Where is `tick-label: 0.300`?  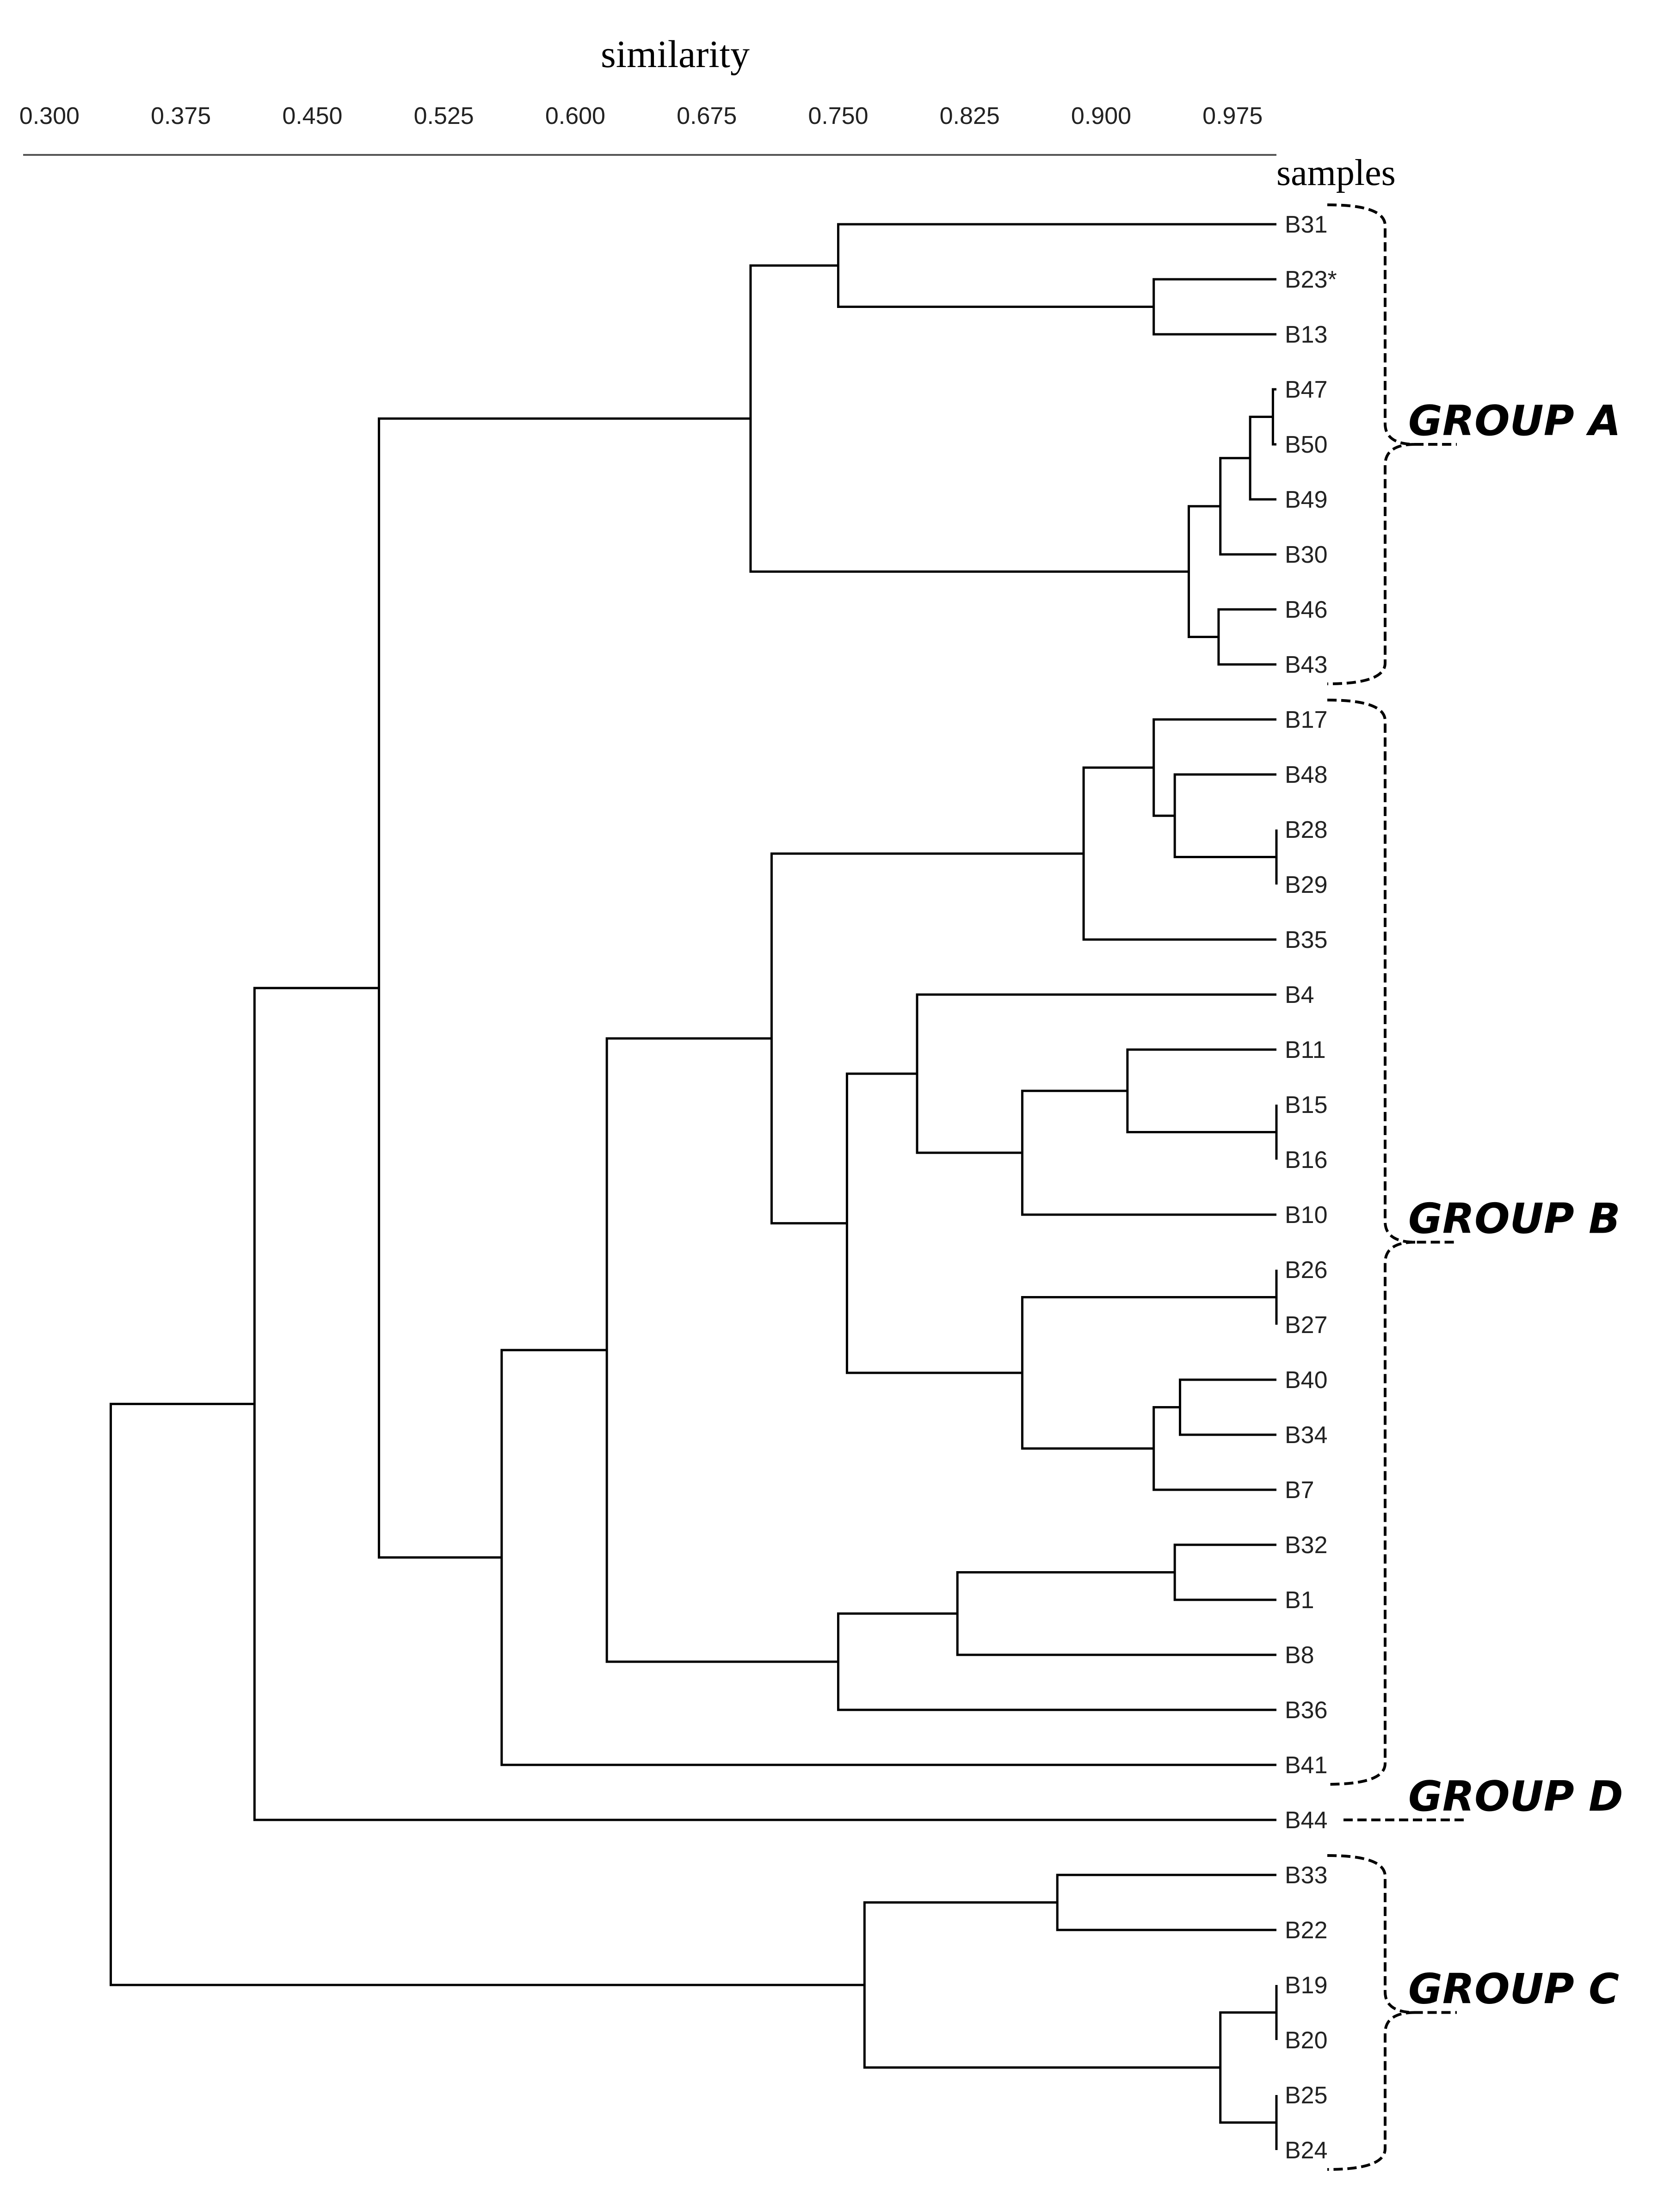
tick-label: 0.300 is located at coordinates (49, 116).